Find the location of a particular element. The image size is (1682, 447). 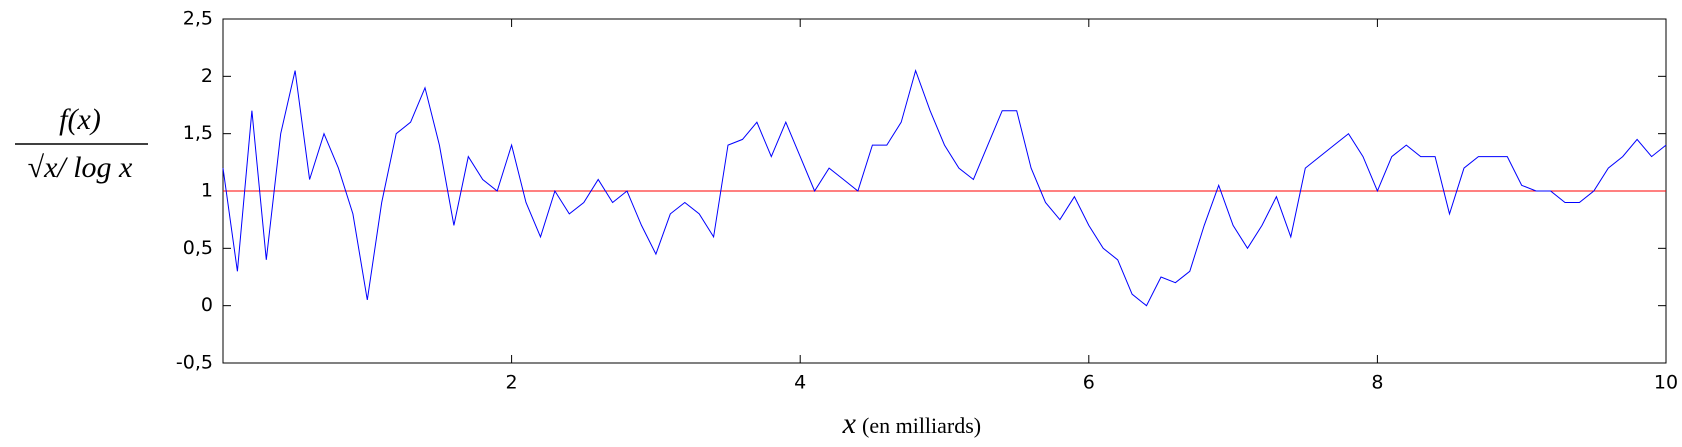

x-tick-label: 6 is located at coordinates (1089, 383).